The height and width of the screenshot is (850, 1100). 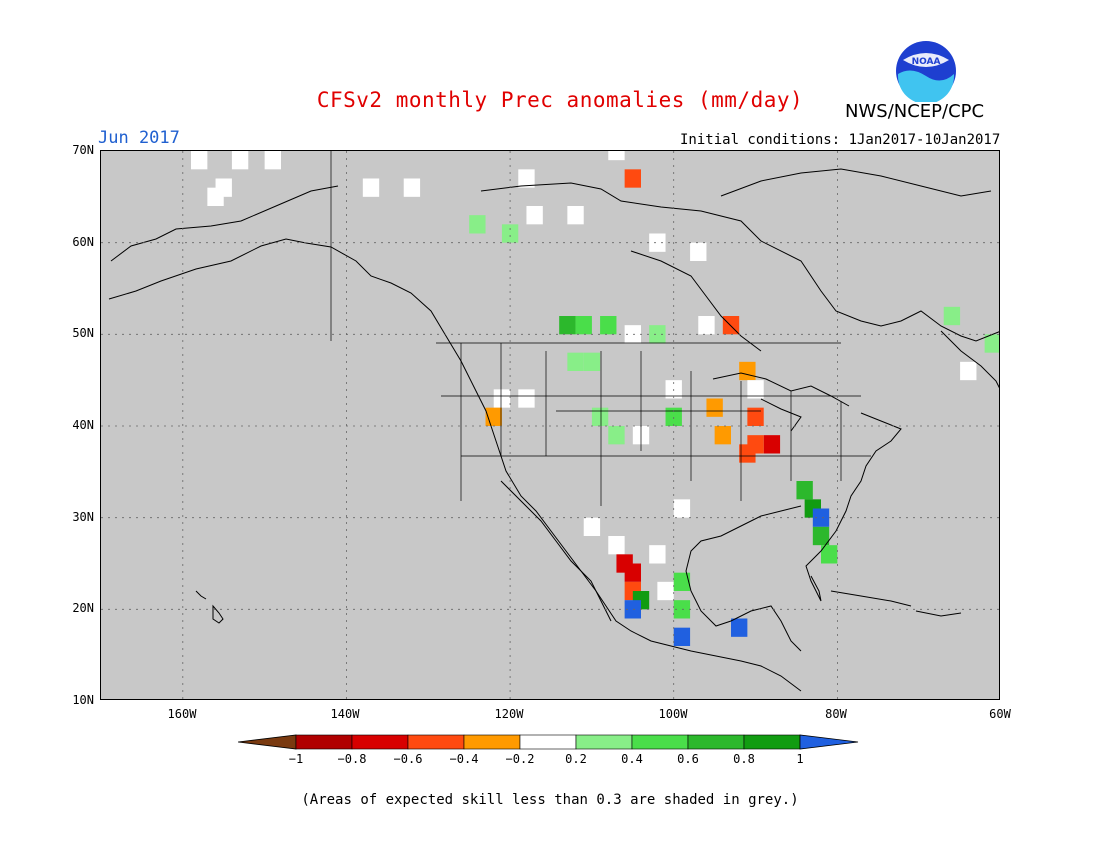 What do you see at coordinates (83, 150) in the screenshot?
I see `lat-label-70n: 70N` at bounding box center [83, 150].